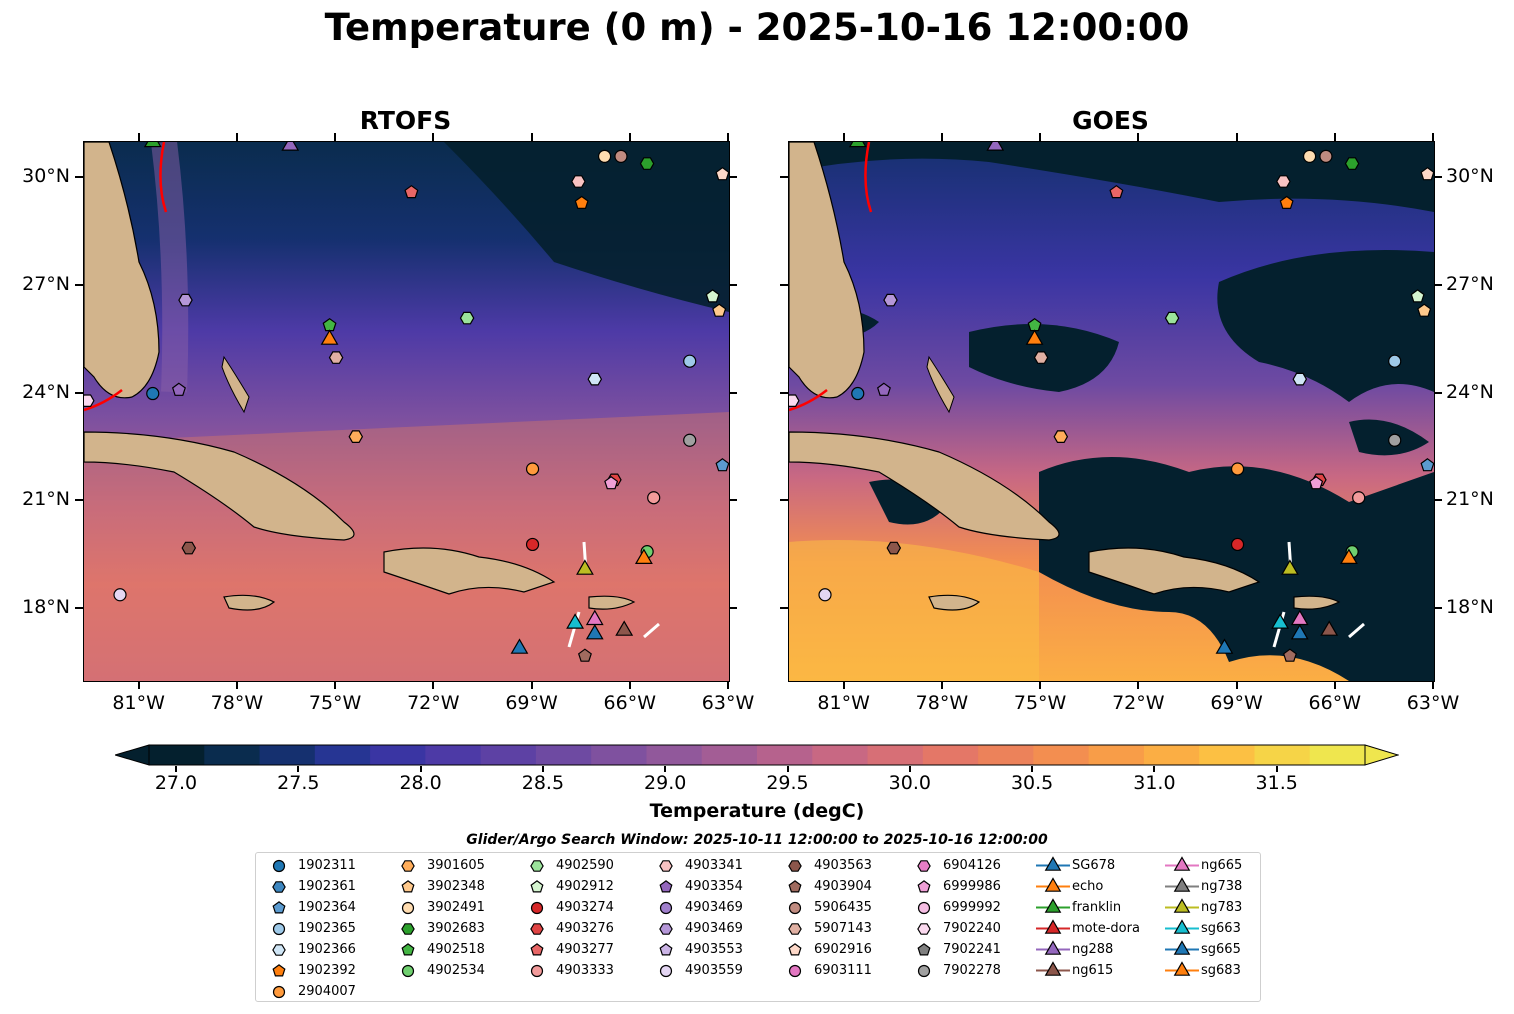 The width and height of the screenshot is (1514, 1014). What do you see at coordinates (327, 865) in the screenshot?
I see `legend-label: 1902311` at bounding box center [327, 865].